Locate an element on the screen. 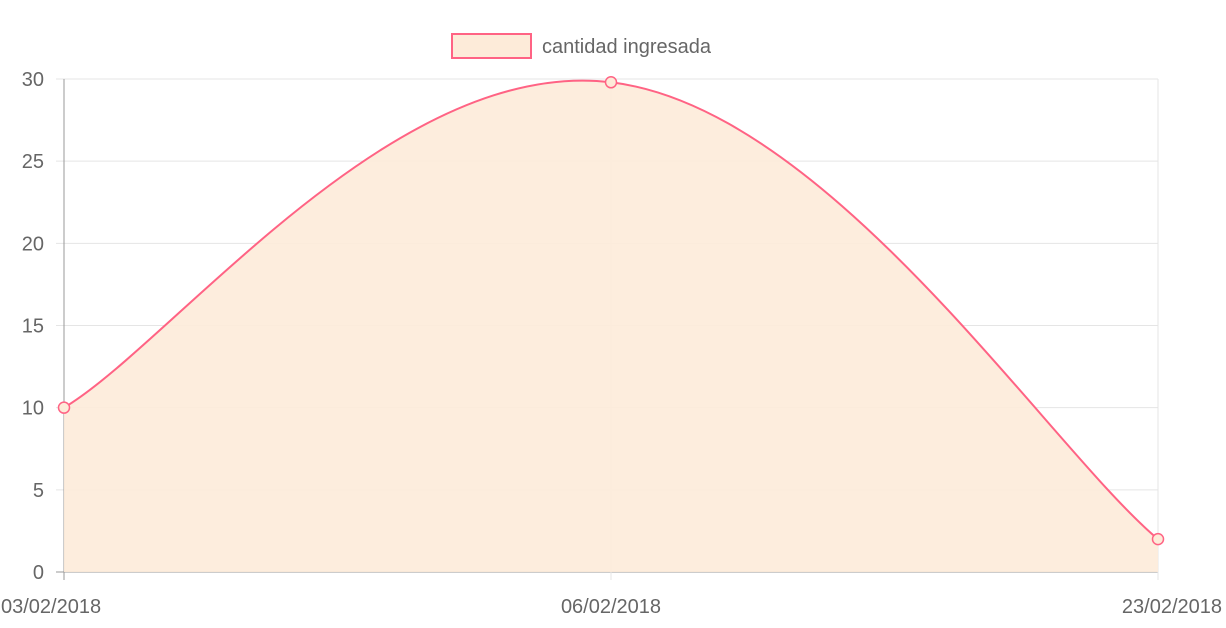 This screenshot has width=1226, height=628. x-tick-label: 03/02/2018 is located at coordinates (51, 607).